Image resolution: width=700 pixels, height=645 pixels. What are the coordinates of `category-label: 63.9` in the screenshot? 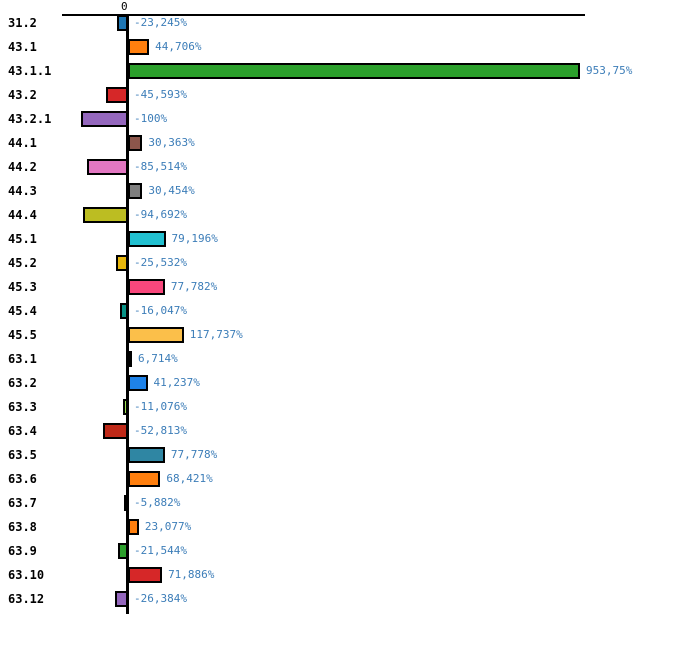 It's located at (22, 551).